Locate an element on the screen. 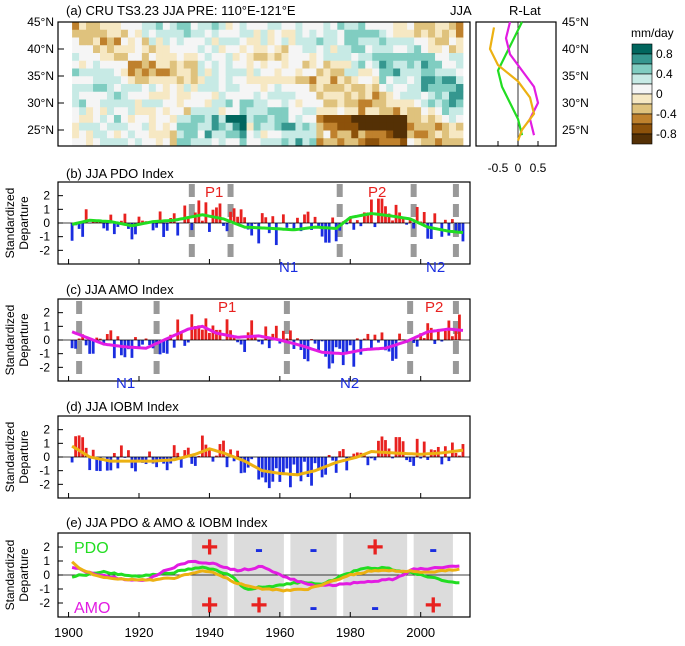 Image resolution: width=685 pixels, height=646 pixels. panel-e-title: (e) JJA PDO & AMO & IOBM Index is located at coordinates (167, 522).